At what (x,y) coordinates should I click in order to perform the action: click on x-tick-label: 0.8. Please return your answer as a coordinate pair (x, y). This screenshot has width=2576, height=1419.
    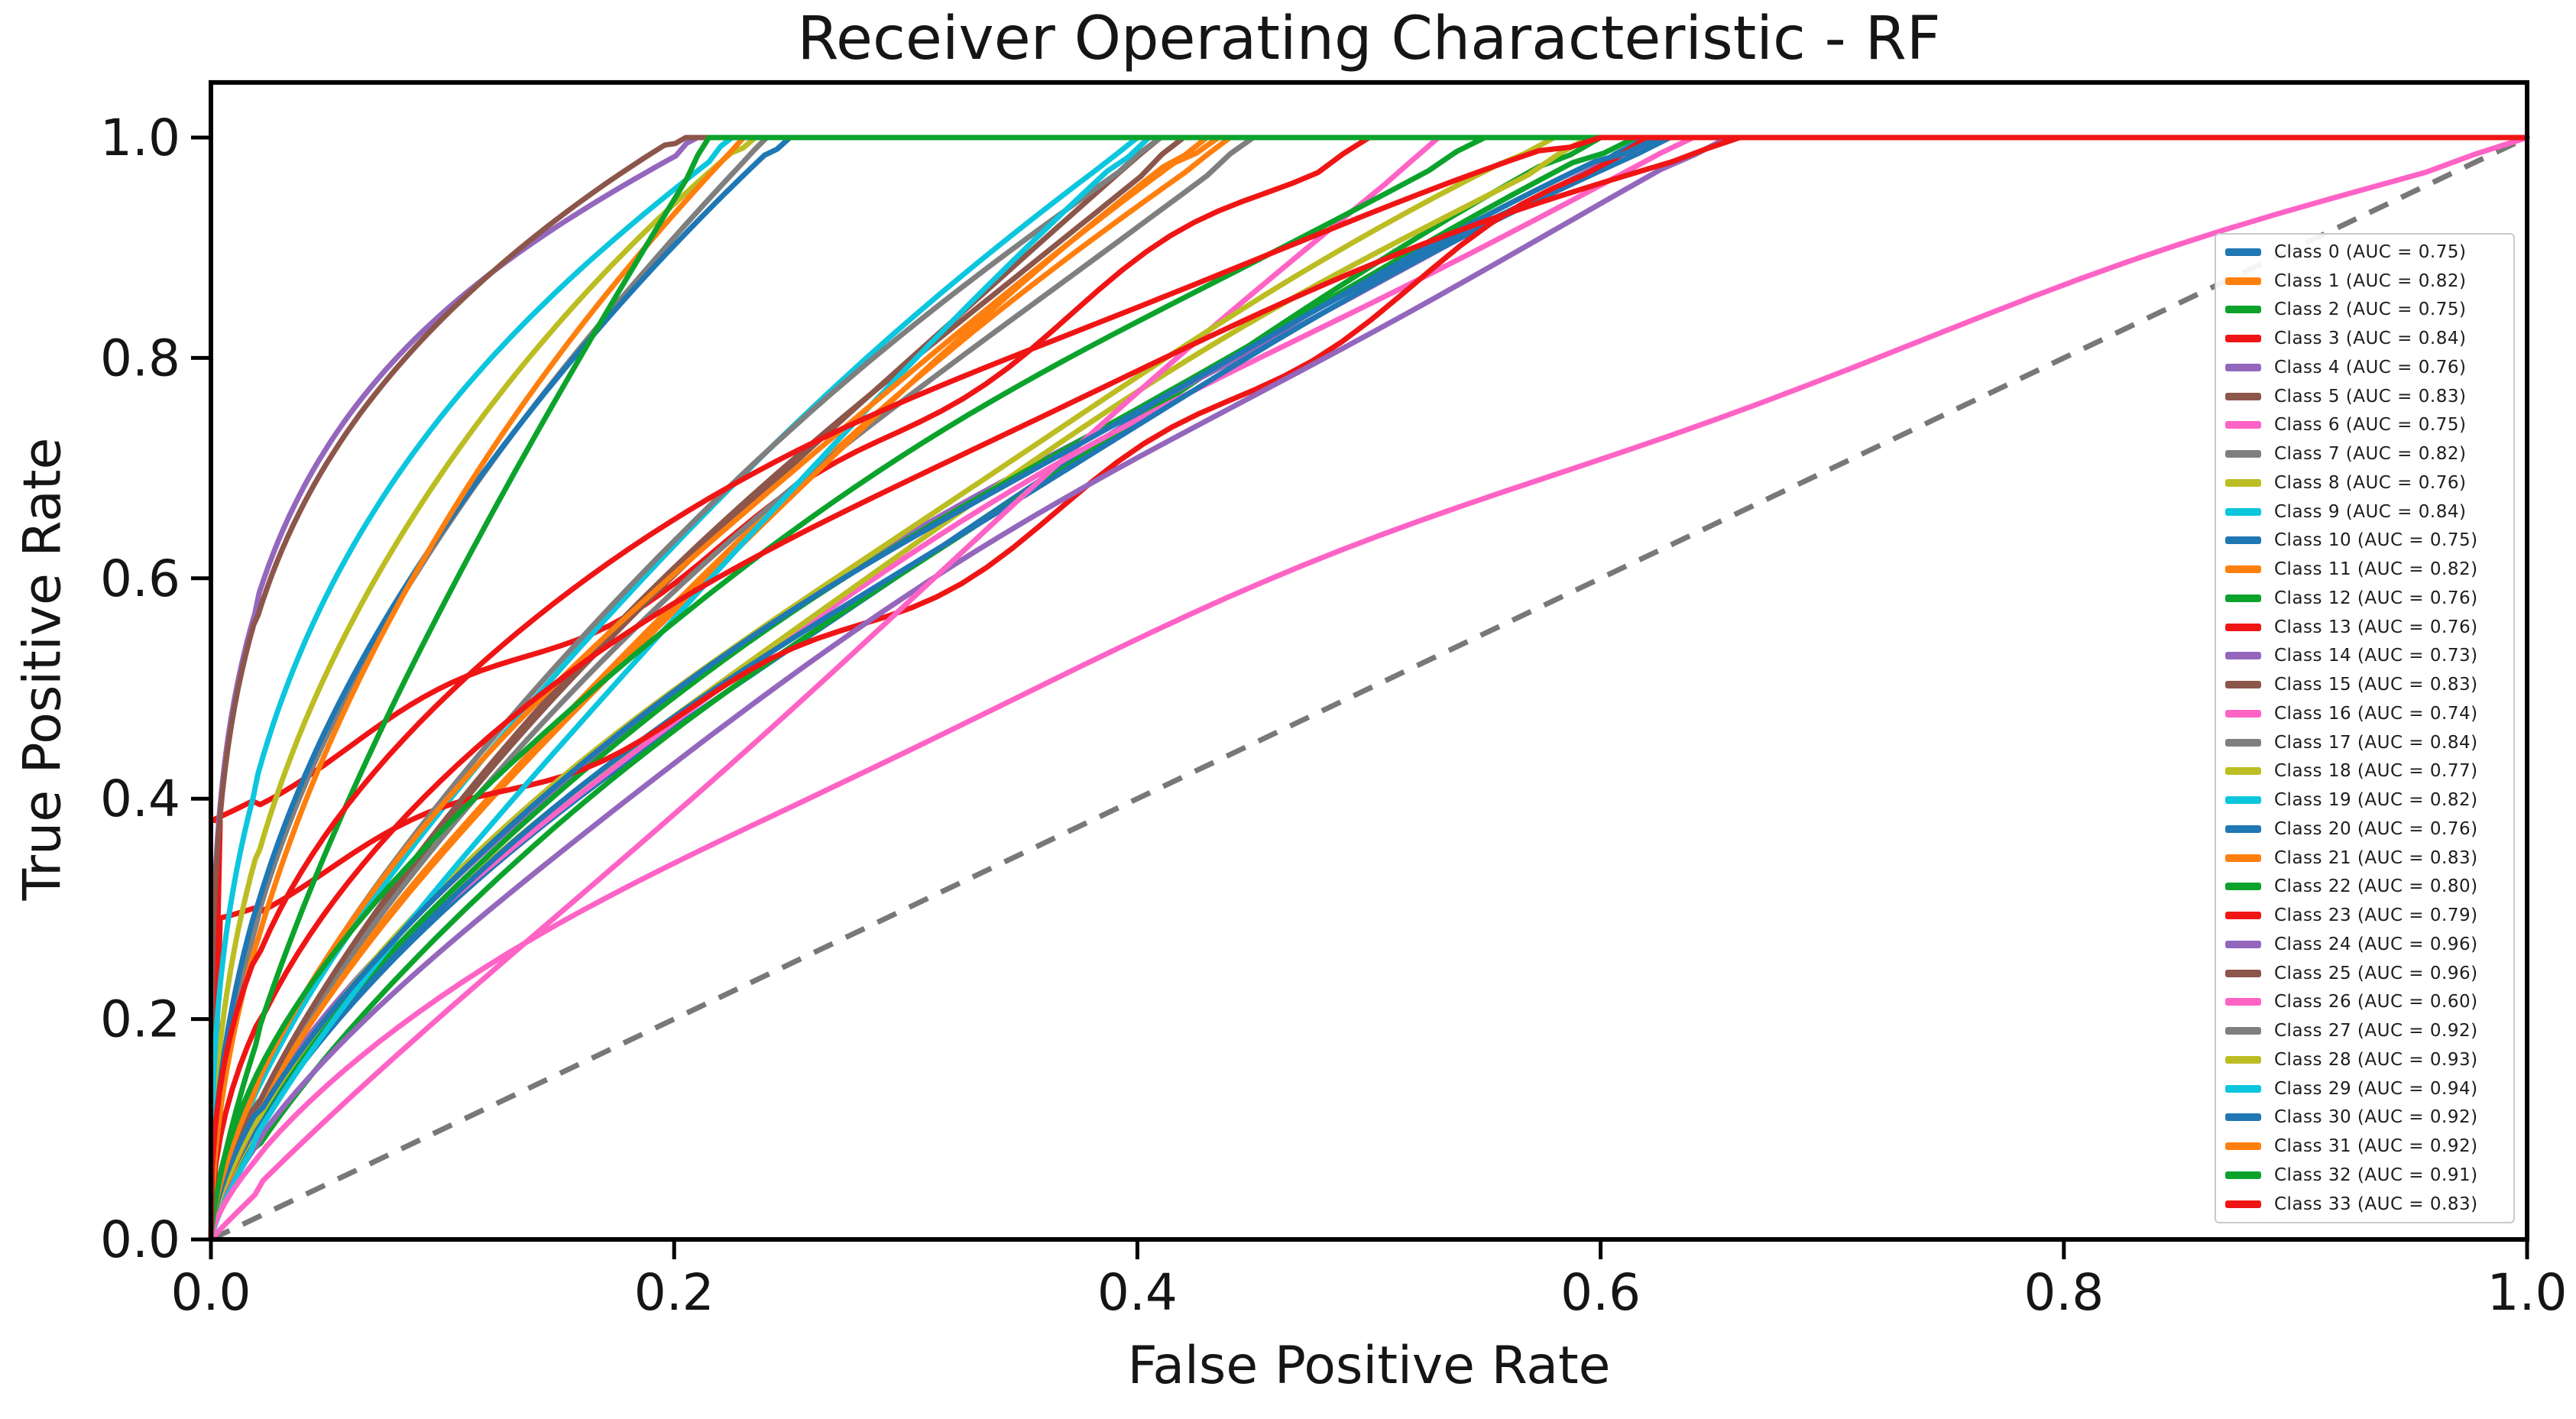
    Looking at the image, I should click on (2064, 1292).